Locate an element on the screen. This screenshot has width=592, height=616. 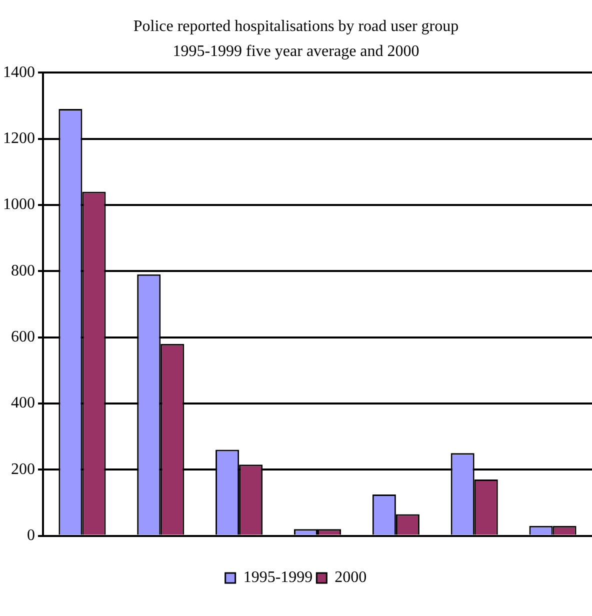
y-tick-label: 400 is located at coordinates (23, 403).